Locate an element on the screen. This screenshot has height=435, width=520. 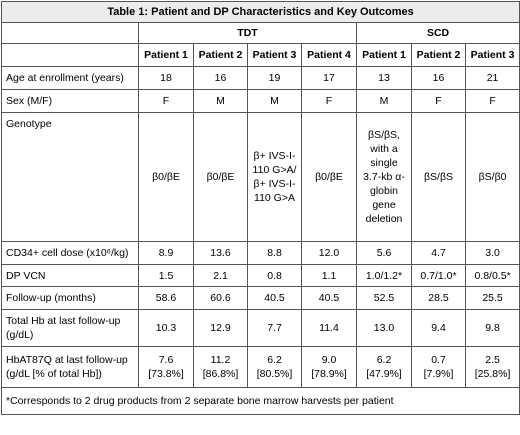
group-tdt: TDT is located at coordinates (247, 33).